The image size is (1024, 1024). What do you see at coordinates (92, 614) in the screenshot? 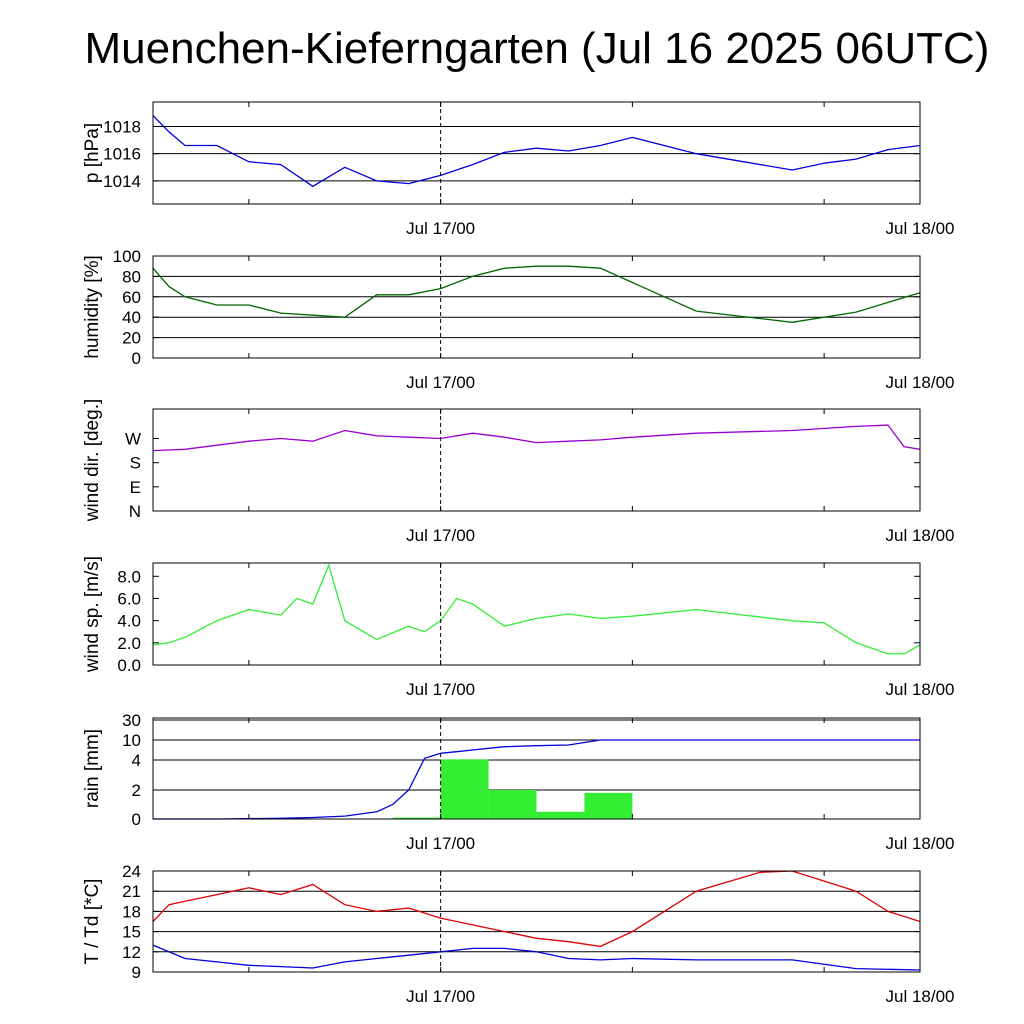
I see `y-axis-label: wind sp. [m/s]` at bounding box center [92, 614].